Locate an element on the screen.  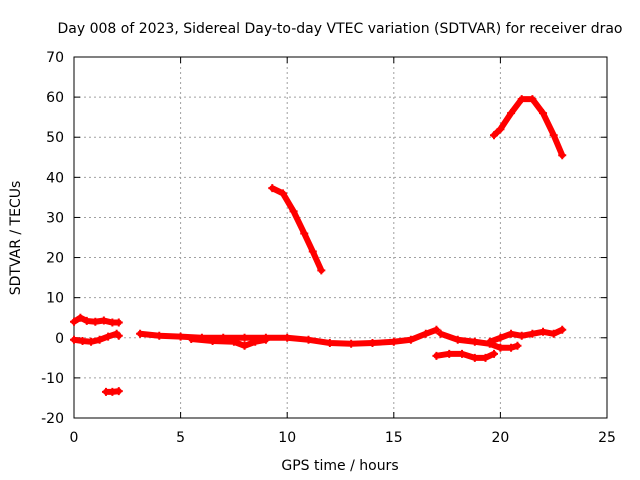
x-tick-label: 0 is located at coordinates (74, 438).